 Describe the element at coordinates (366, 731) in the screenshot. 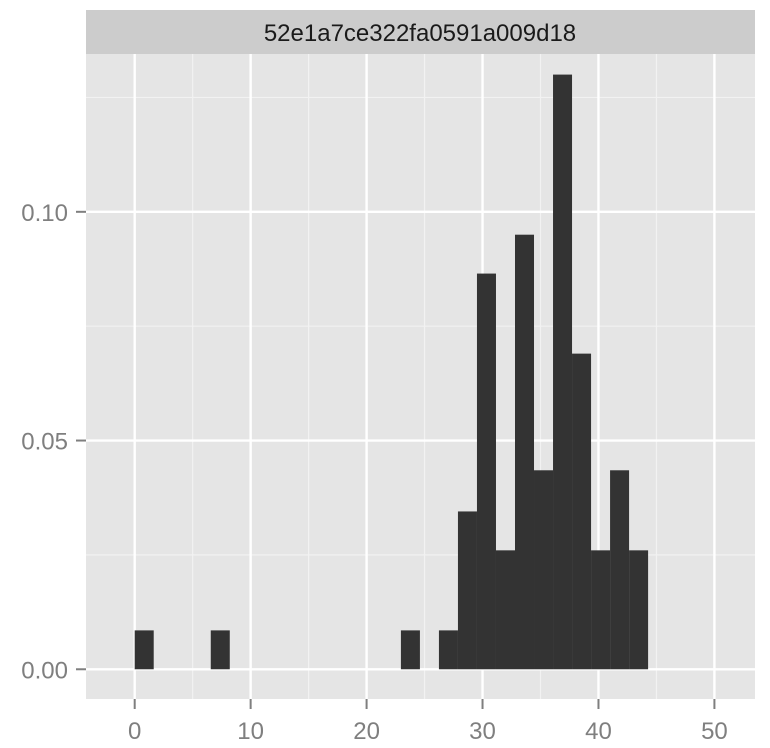

I see `x-tick-label: 20` at that location.